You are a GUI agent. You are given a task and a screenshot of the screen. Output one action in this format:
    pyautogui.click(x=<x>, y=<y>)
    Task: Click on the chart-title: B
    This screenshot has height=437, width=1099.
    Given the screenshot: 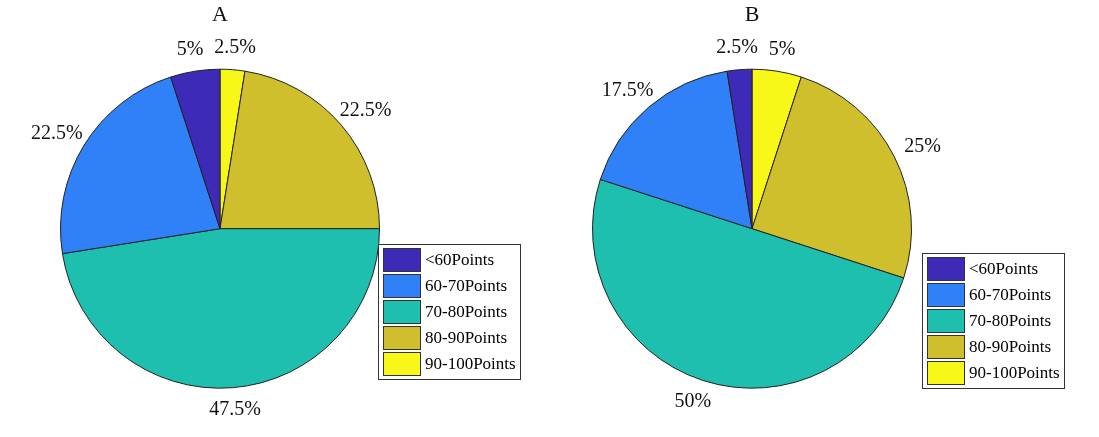 What is the action you would take?
    pyautogui.click(x=752, y=13)
    